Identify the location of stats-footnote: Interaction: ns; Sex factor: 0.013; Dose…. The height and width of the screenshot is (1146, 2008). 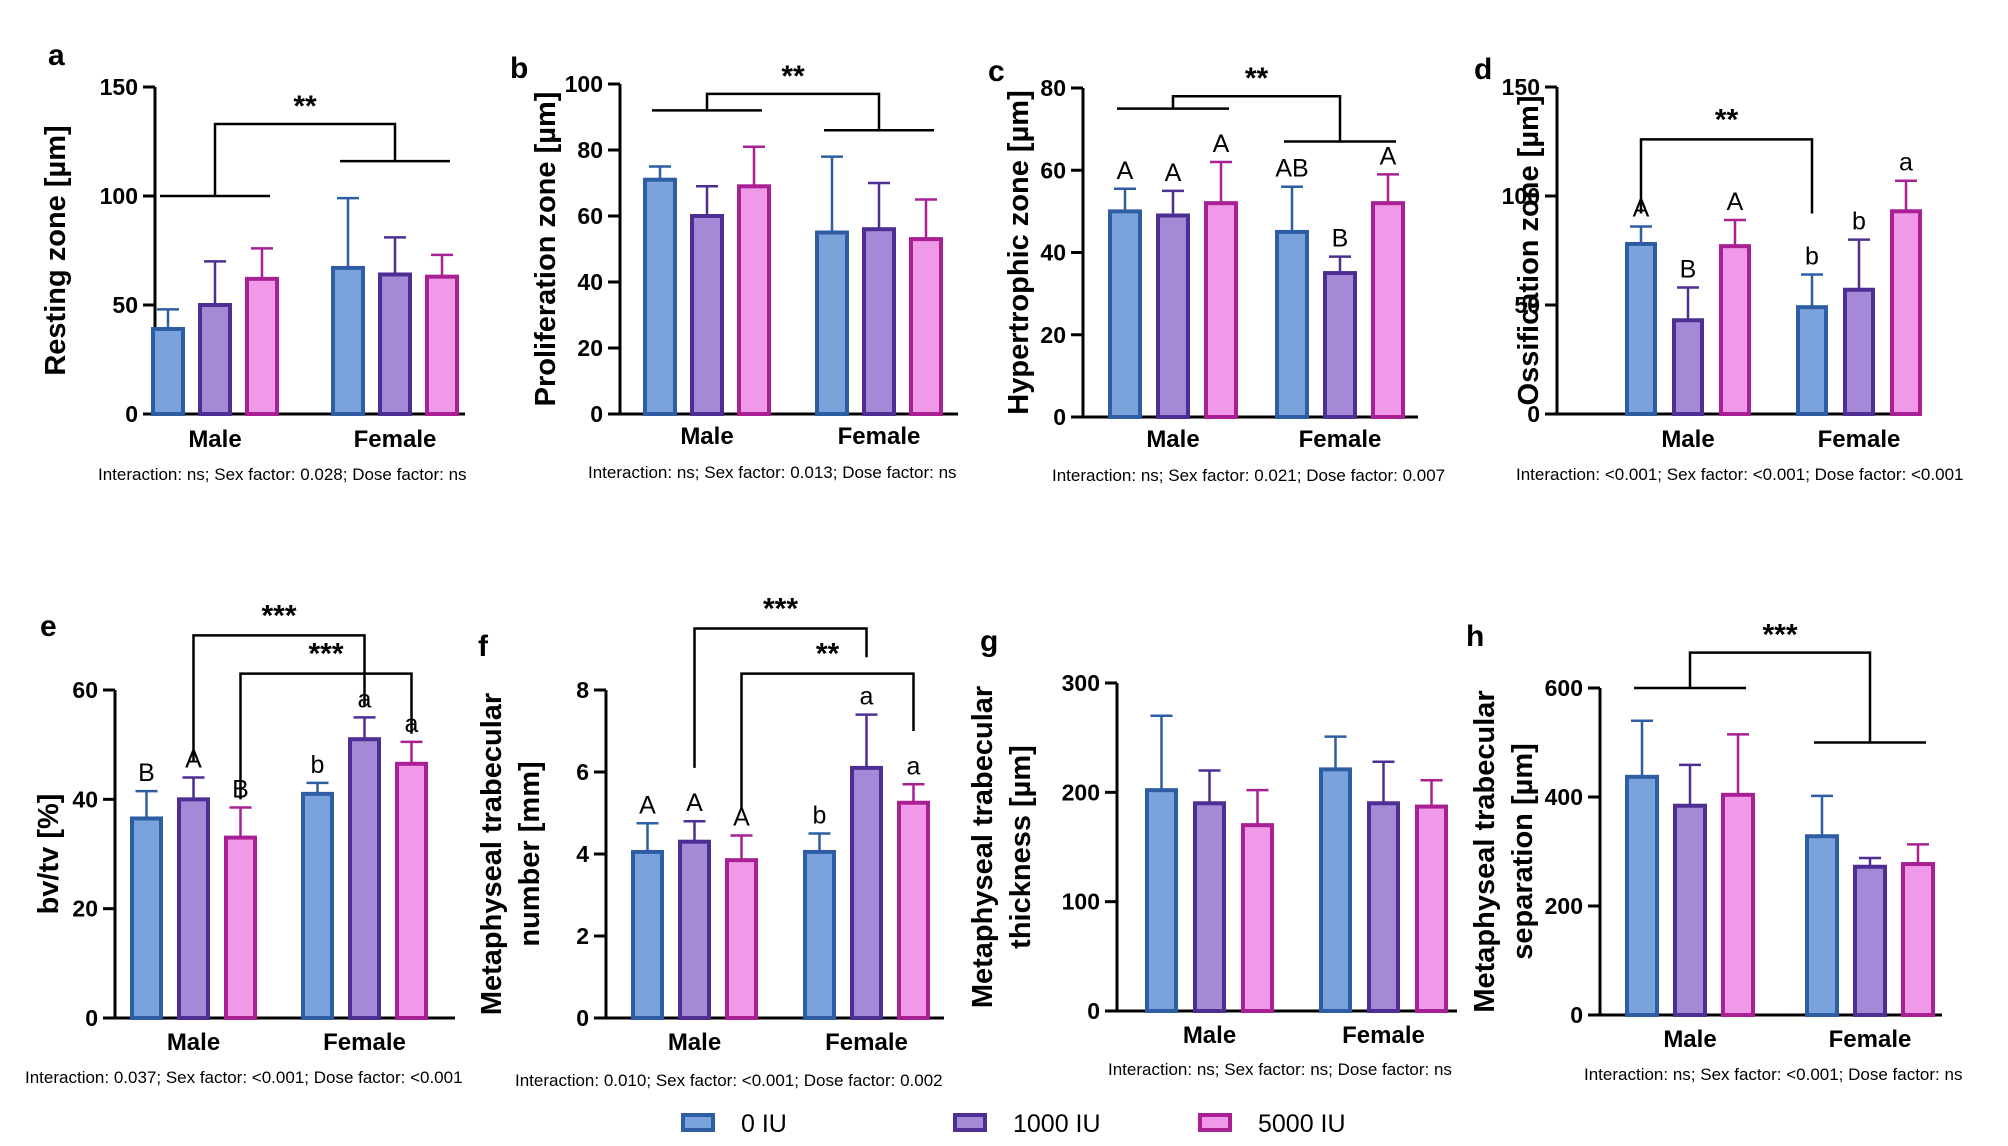
(772, 472).